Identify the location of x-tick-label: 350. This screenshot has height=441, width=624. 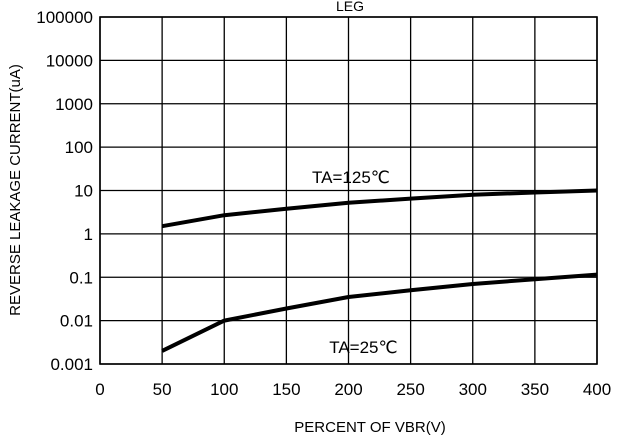
(535, 389).